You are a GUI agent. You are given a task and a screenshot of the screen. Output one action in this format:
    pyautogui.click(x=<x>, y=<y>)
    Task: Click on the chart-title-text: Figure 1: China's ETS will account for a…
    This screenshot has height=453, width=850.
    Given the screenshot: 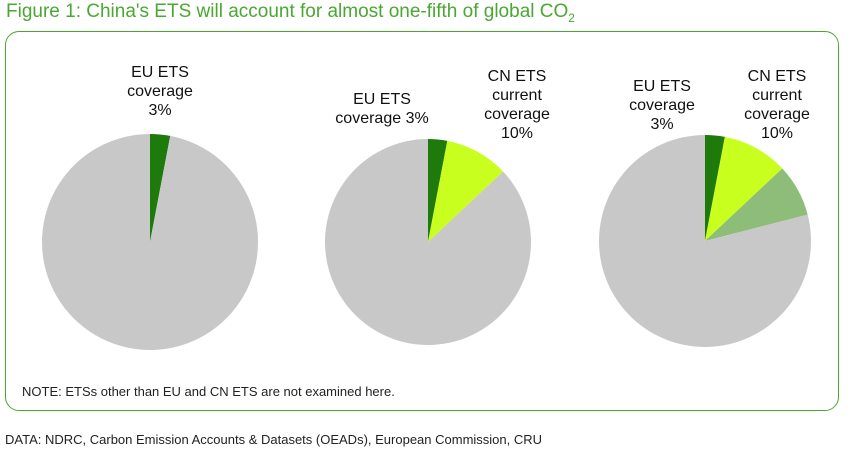 What is the action you would take?
    pyautogui.click(x=287, y=11)
    